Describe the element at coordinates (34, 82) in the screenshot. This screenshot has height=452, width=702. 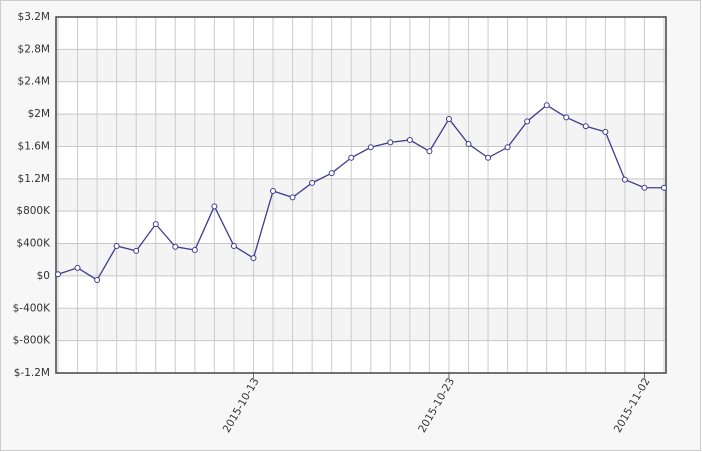
I see `y-tick-label: $2.4M` at that location.